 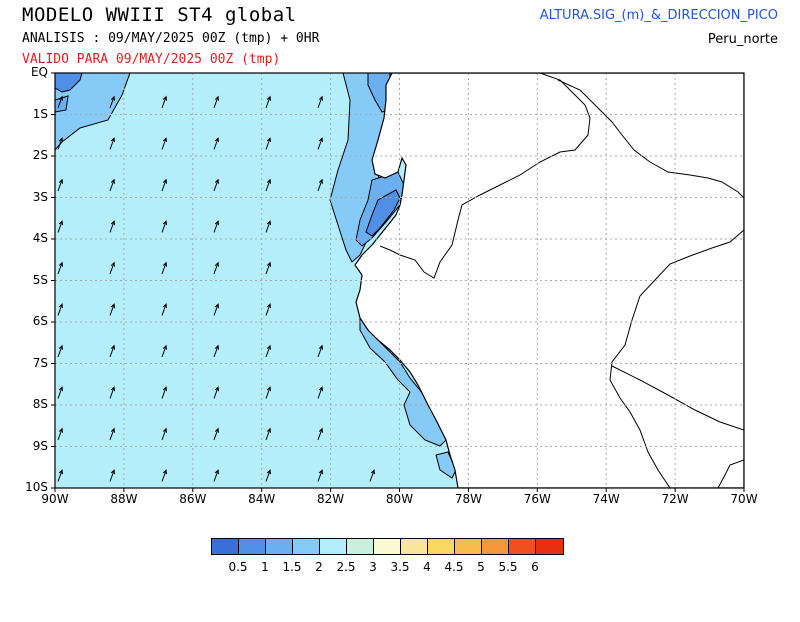 What do you see at coordinates (537, 499) in the screenshot?
I see `lon-label: 76W` at bounding box center [537, 499].